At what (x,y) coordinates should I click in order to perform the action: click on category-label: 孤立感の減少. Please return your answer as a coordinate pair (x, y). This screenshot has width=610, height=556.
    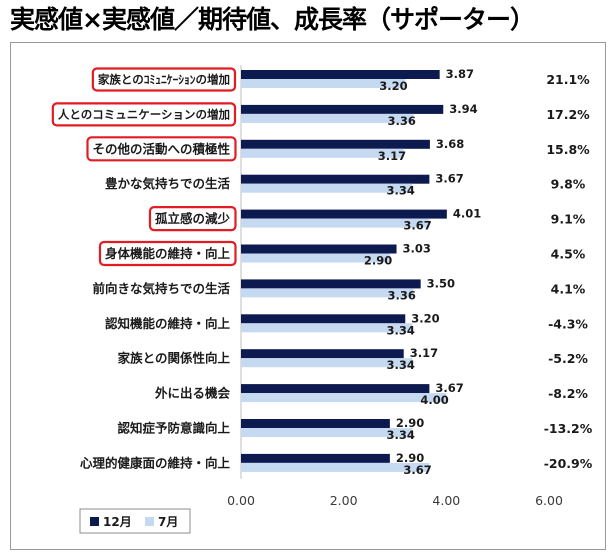
    Looking at the image, I should click on (193, 218).